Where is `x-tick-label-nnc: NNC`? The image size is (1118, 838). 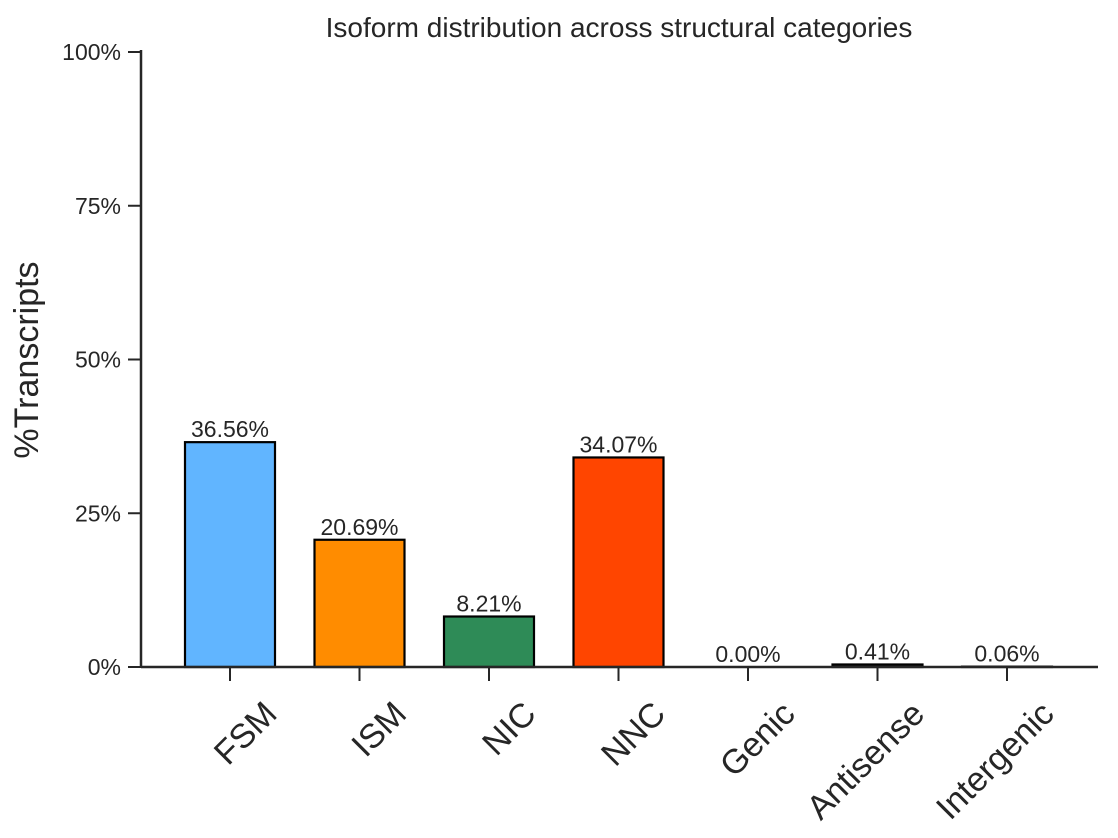 x-tick-label-nnc: NNC is located at coordinates (633, 734).